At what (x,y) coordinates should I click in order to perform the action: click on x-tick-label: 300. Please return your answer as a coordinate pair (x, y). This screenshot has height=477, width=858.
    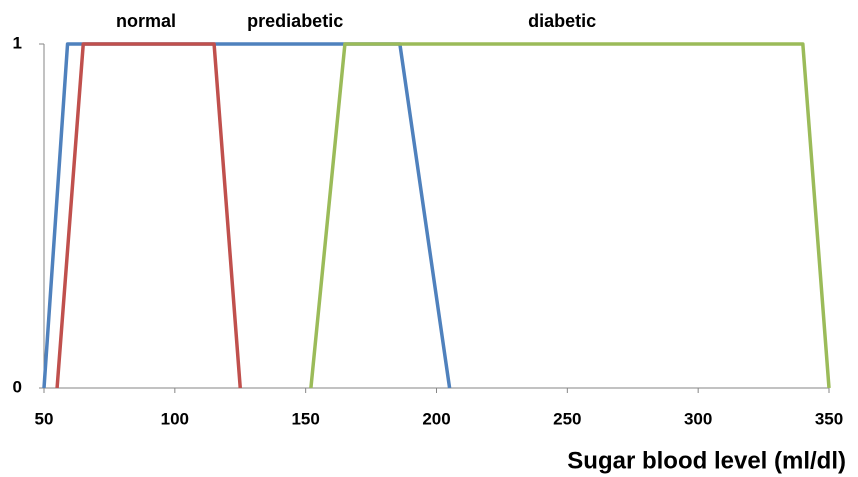
    Looking at the image, I should click on (698, 418).